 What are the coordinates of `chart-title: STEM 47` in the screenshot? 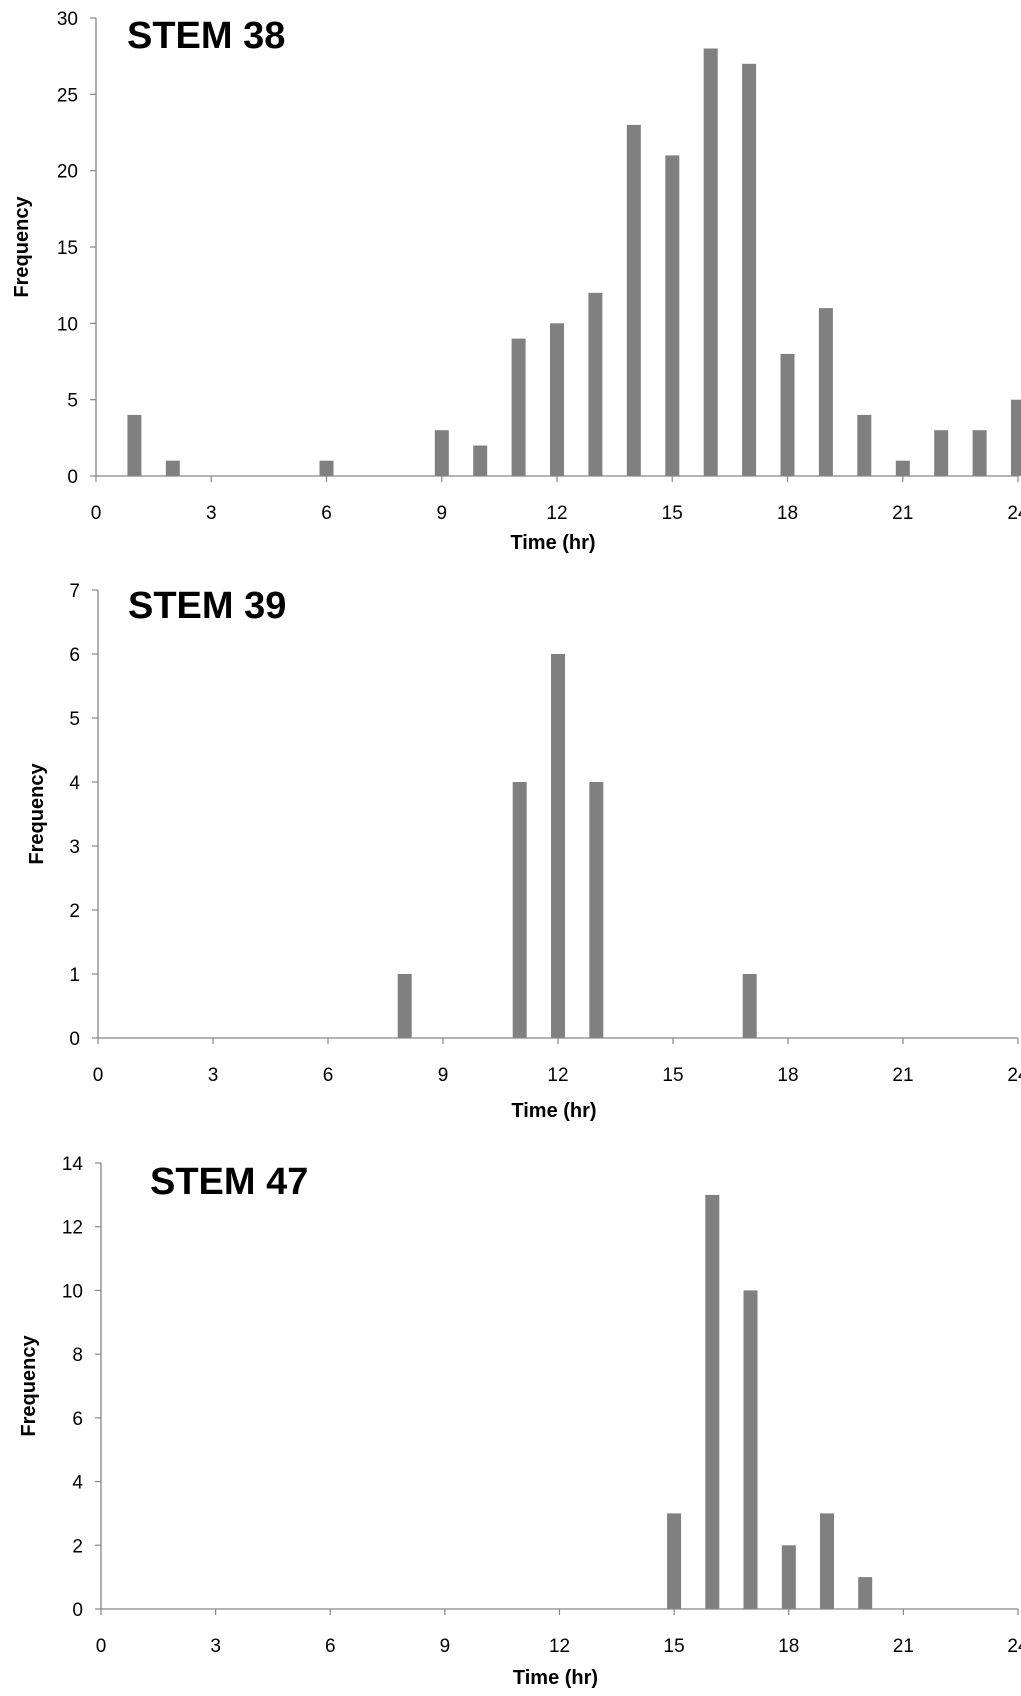 It's located at (229, 1182).